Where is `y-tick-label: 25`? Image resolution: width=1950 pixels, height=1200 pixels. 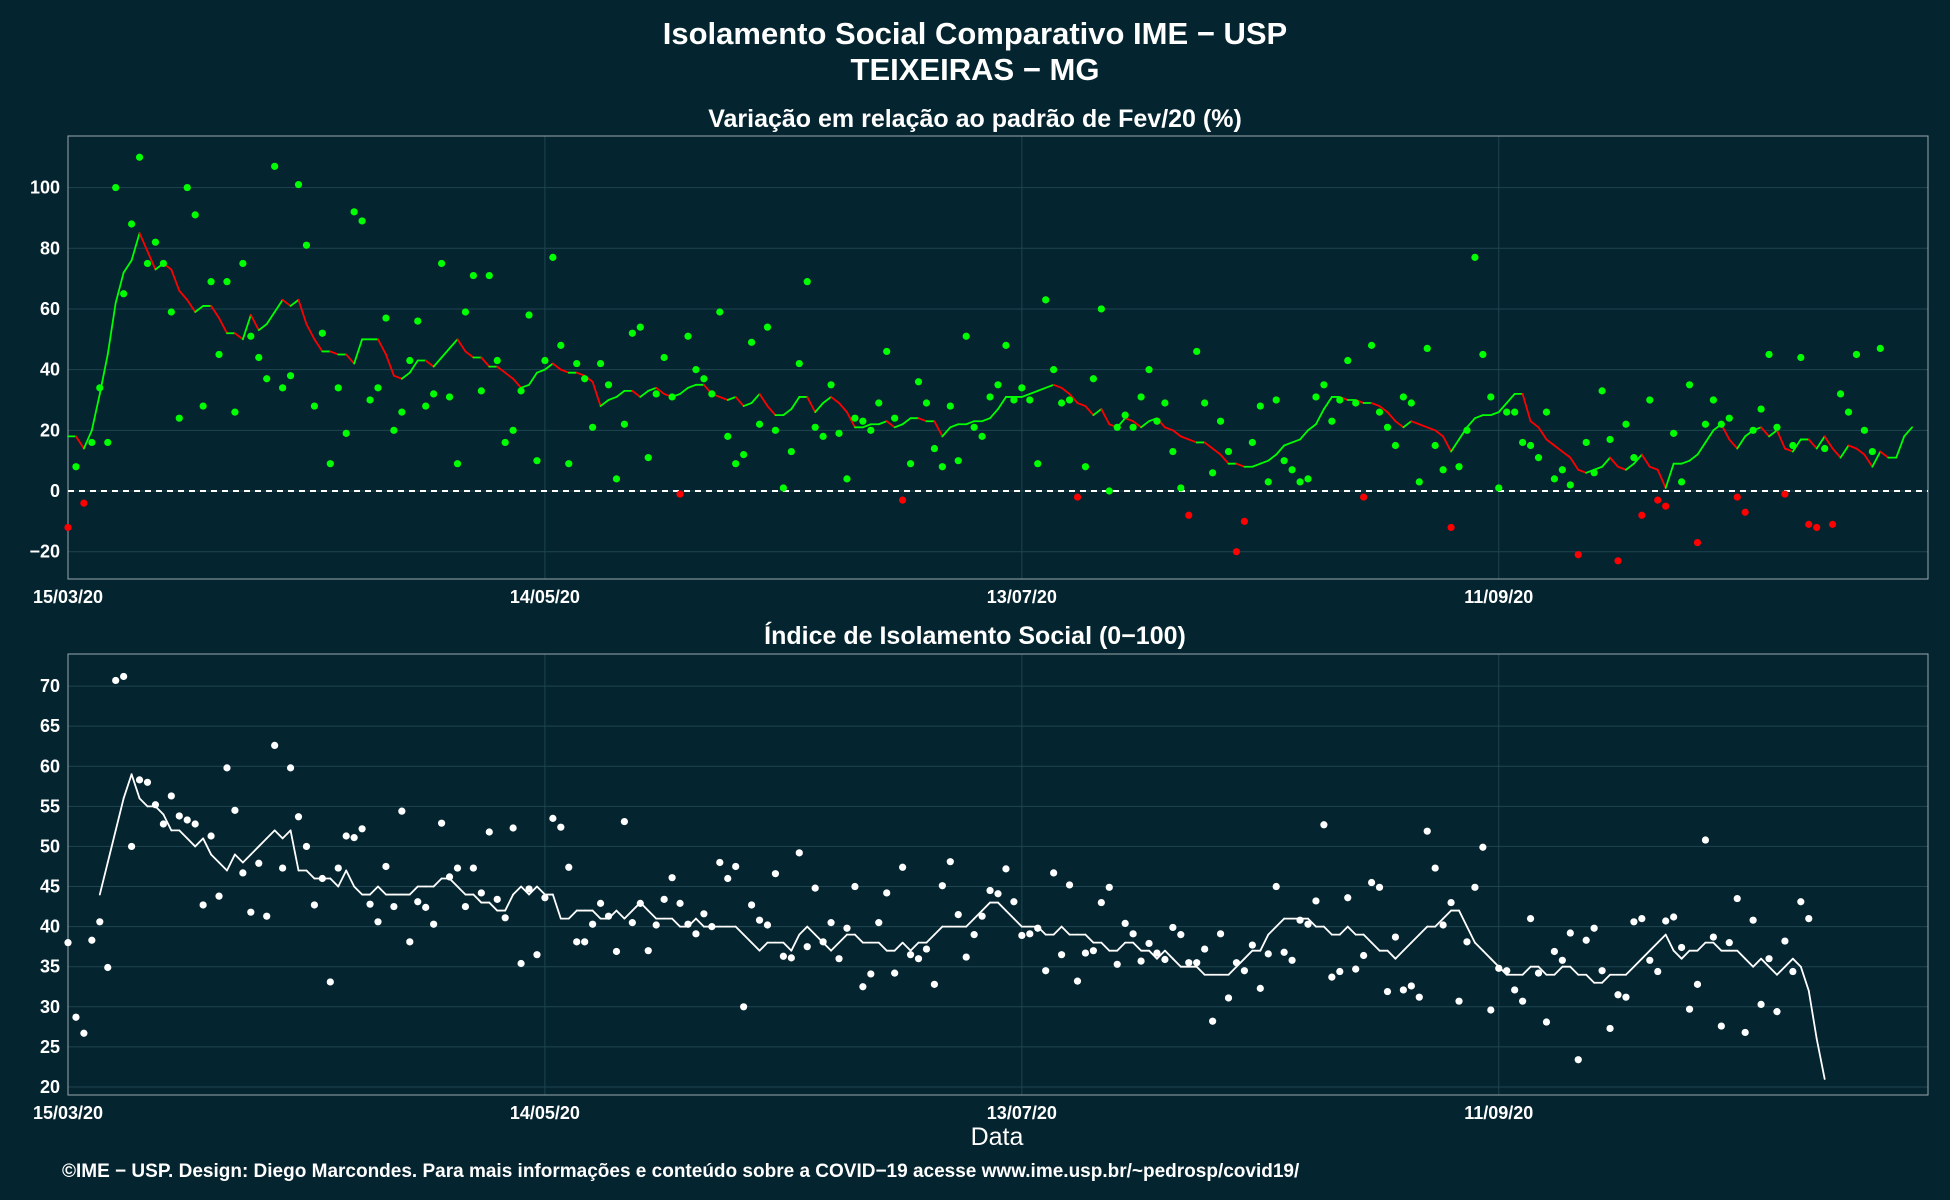 y-tick-label: 25 is located at coordinates (50, 1047).